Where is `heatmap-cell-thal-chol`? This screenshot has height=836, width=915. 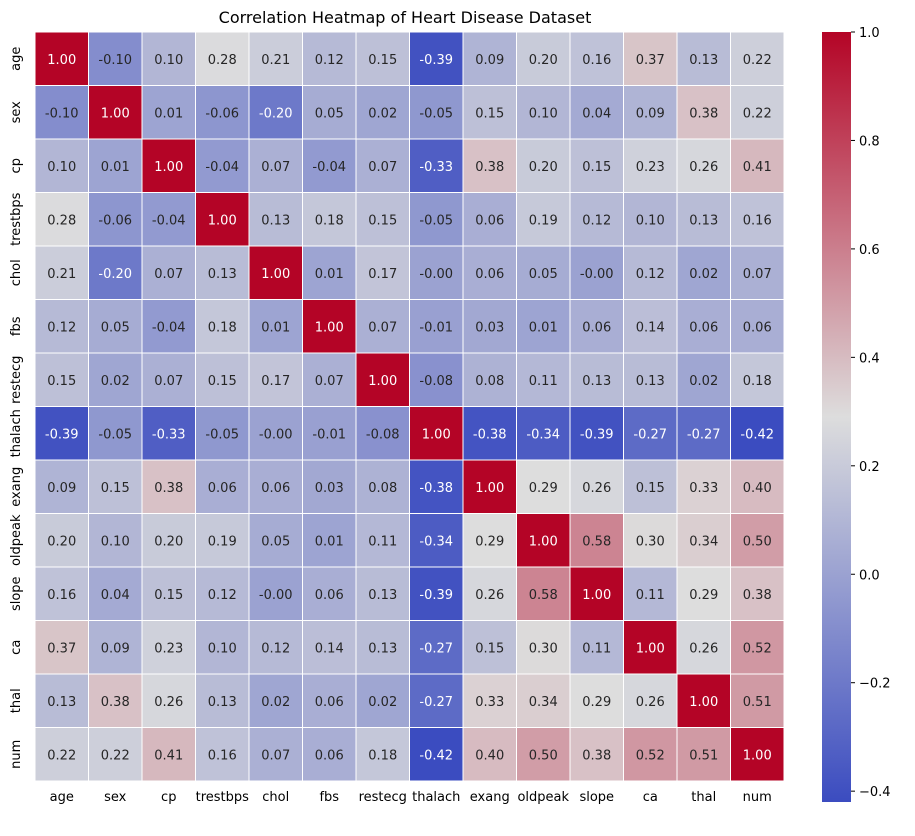 heatmap-cell-thal-chol is located at coordinates (275, 700).